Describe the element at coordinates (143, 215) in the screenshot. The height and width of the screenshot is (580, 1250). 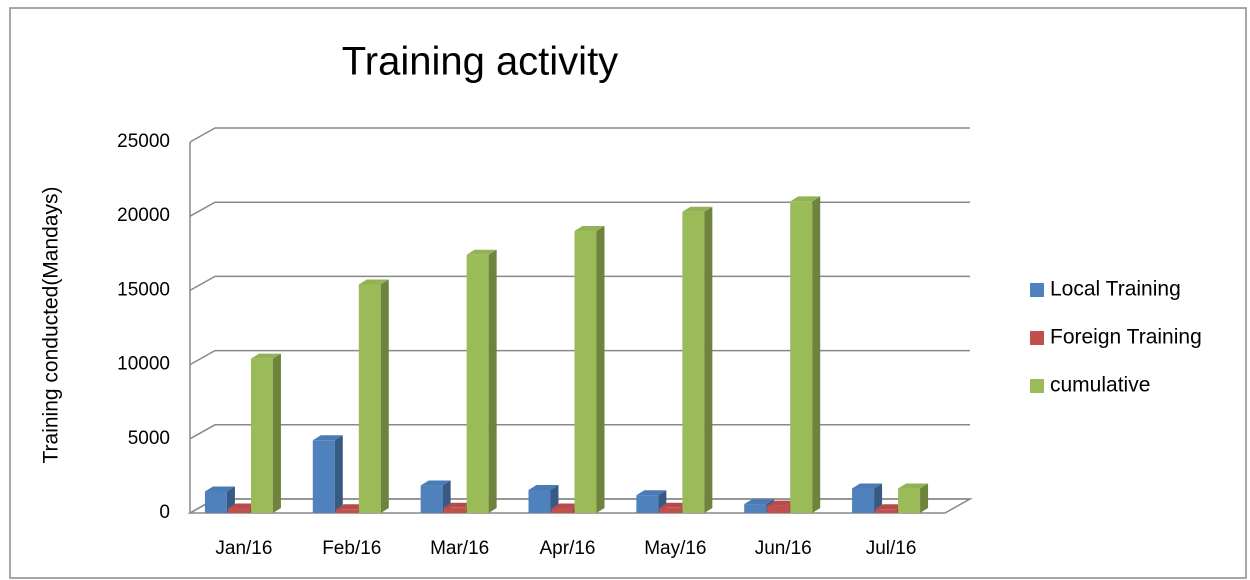
I see `y-tick-label: 20000` at that location.